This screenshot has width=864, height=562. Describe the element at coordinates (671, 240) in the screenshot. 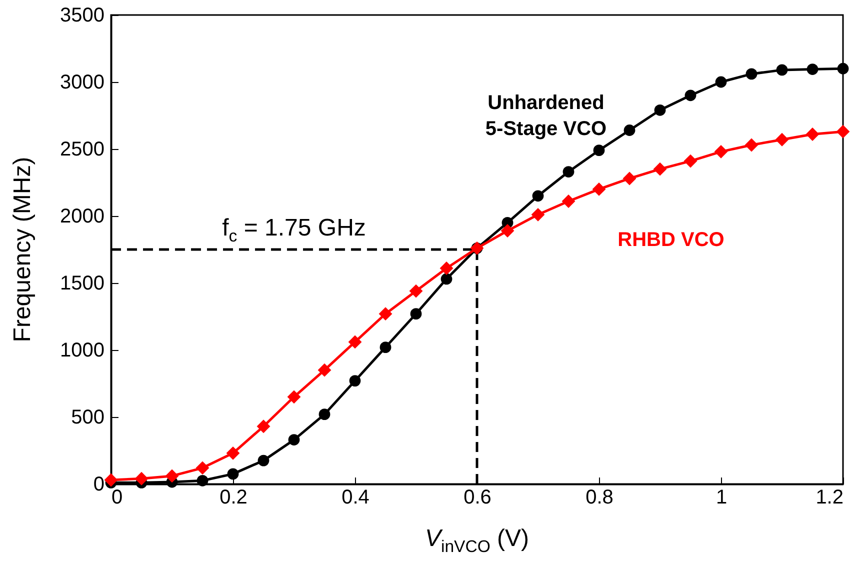

I see `series-label: RHBD VCO` at that location.